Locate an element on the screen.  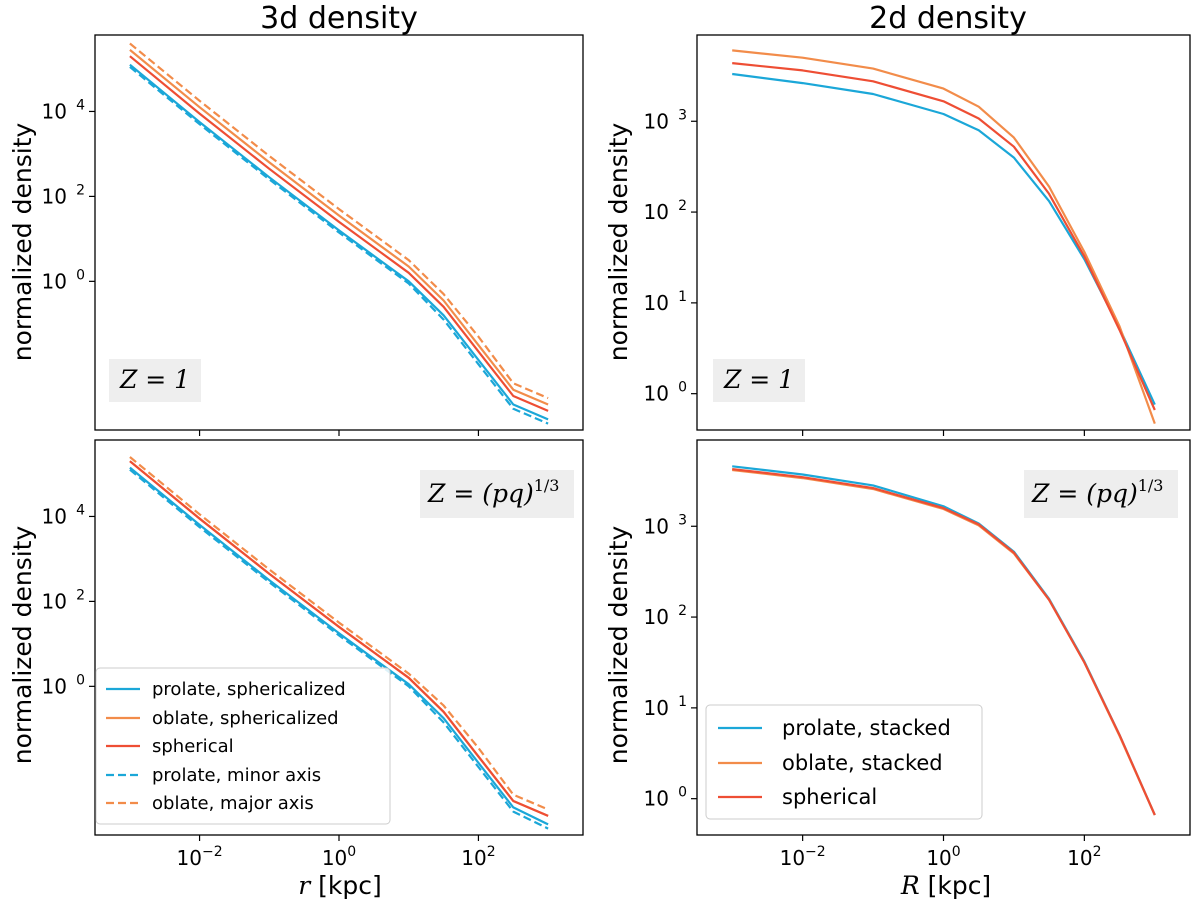
top-right-annotation: Z = 1 is located at coordinates (758, 379).